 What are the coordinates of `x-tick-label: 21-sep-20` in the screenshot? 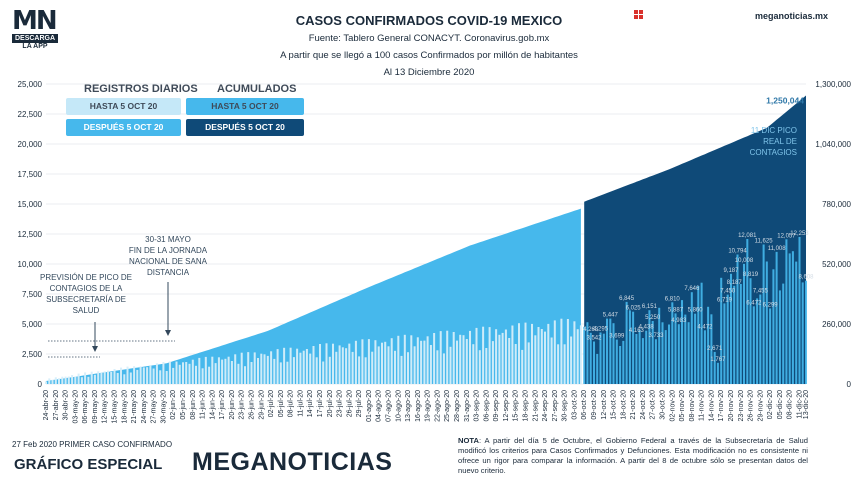 It's located at (535, 406).